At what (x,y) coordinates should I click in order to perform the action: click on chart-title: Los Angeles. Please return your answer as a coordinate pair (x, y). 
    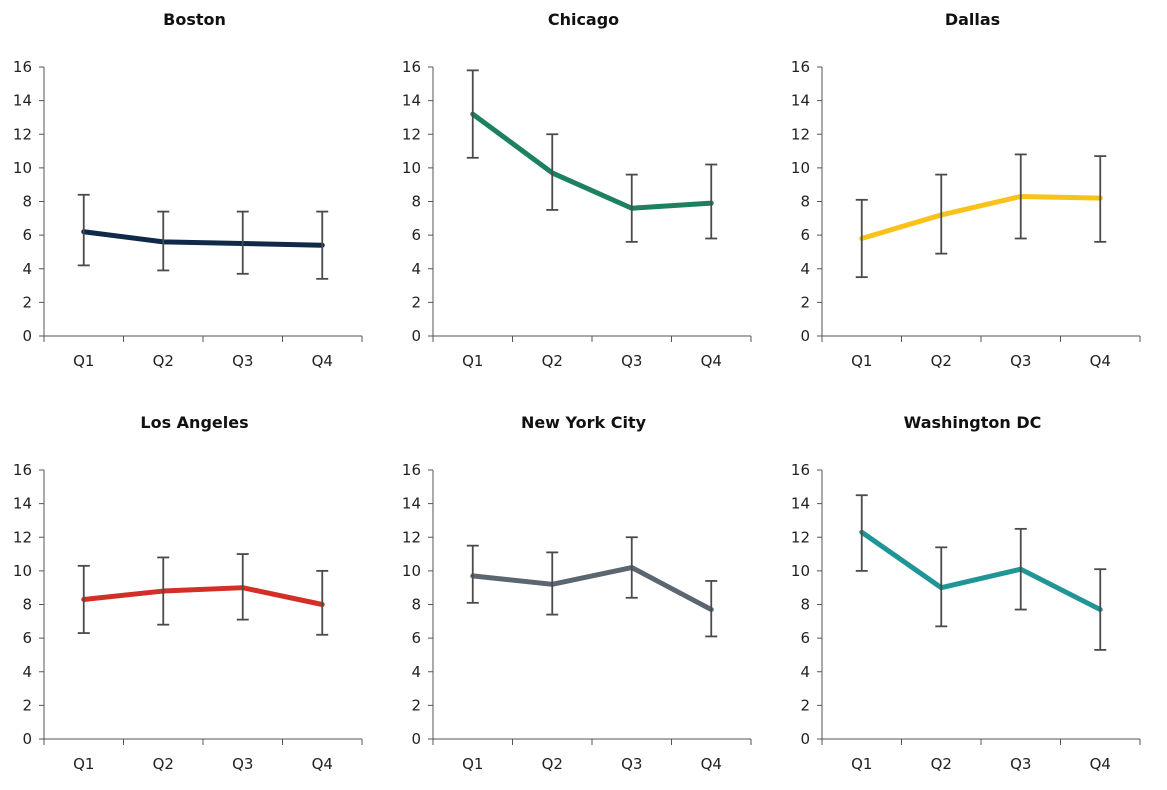
    Looking at the image, I should click on (194, 422).